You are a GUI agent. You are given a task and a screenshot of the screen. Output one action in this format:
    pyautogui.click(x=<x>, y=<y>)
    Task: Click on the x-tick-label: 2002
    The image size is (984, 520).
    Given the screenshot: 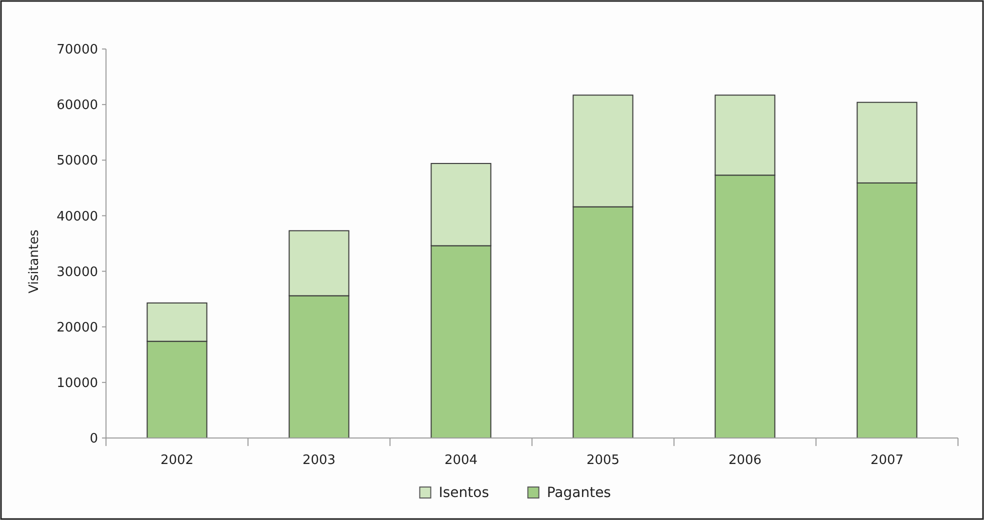 What is the action you would take?
    pyautogui.click(x=177, y=460)
    